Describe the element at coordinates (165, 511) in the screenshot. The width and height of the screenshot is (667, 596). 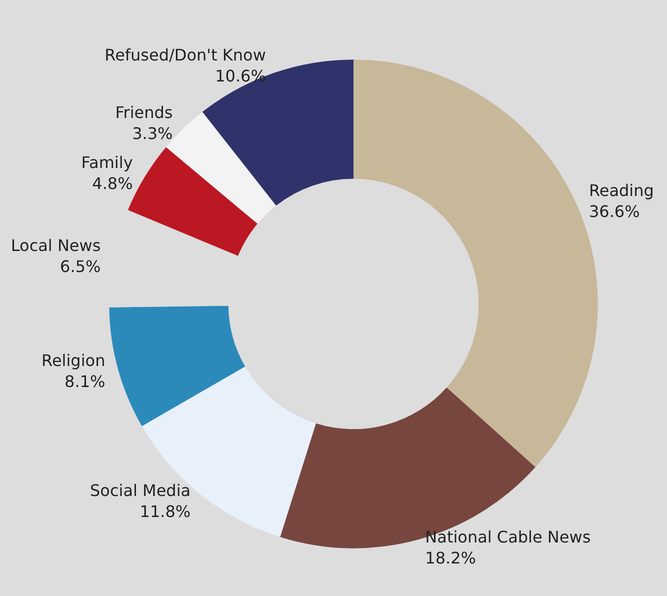
I see `data-label: 11.8%` at that location.